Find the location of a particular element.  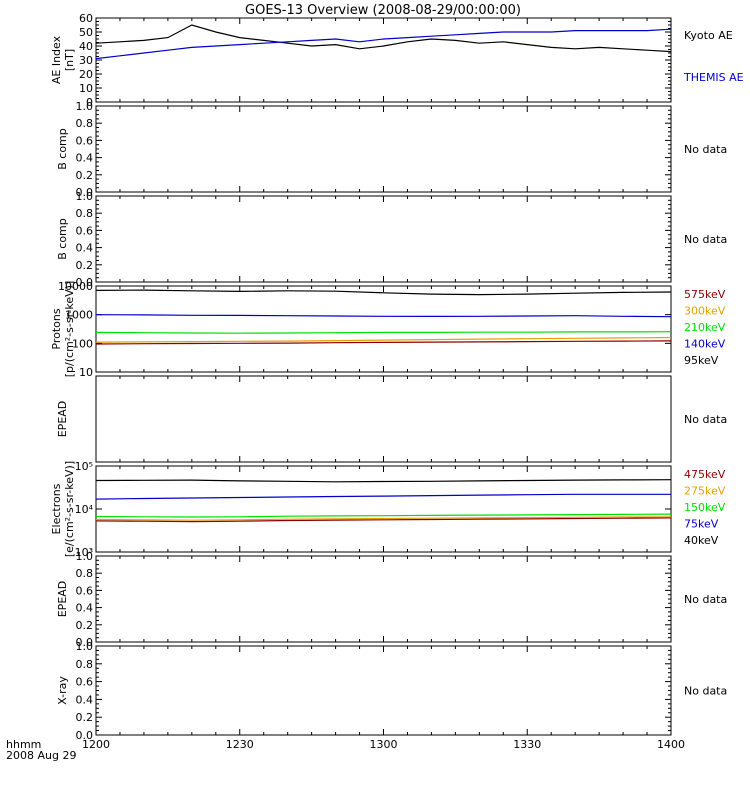

legend-entry: Kyoto AE is located at coordinates (708, 35).